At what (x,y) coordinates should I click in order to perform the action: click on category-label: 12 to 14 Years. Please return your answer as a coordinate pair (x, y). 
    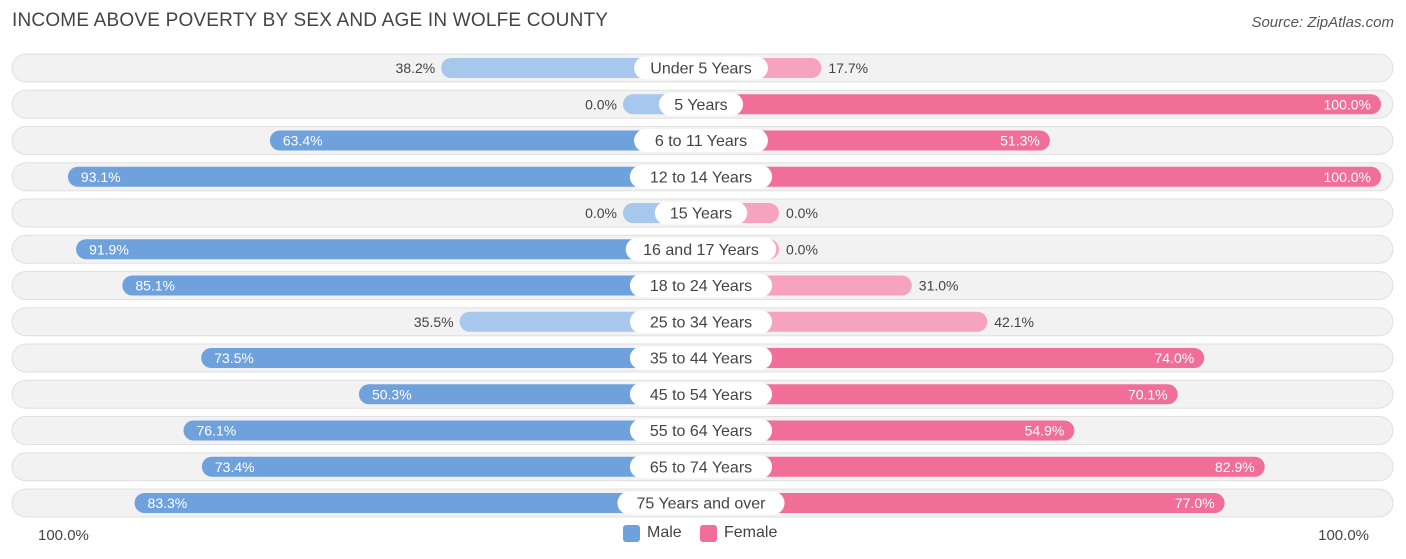
    Looking at the image, I should click on (701, 177).